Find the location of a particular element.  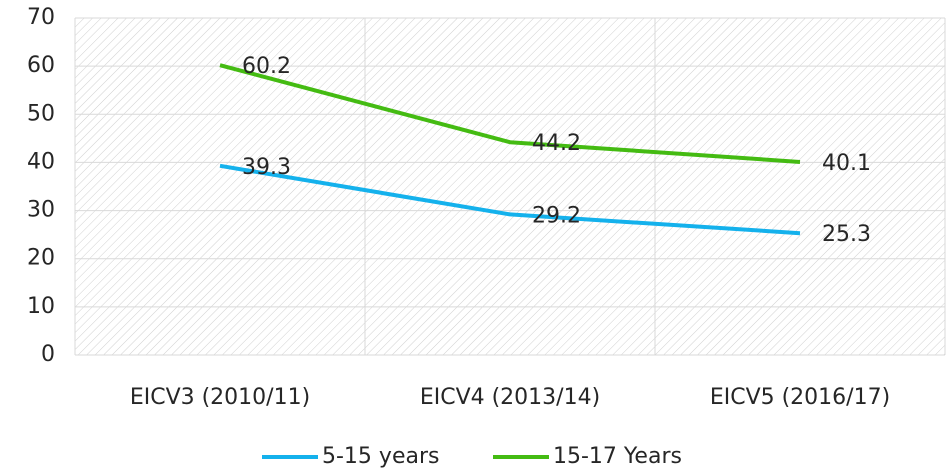

legend-label: 15-17 Years is located at coordinates (617, 456).